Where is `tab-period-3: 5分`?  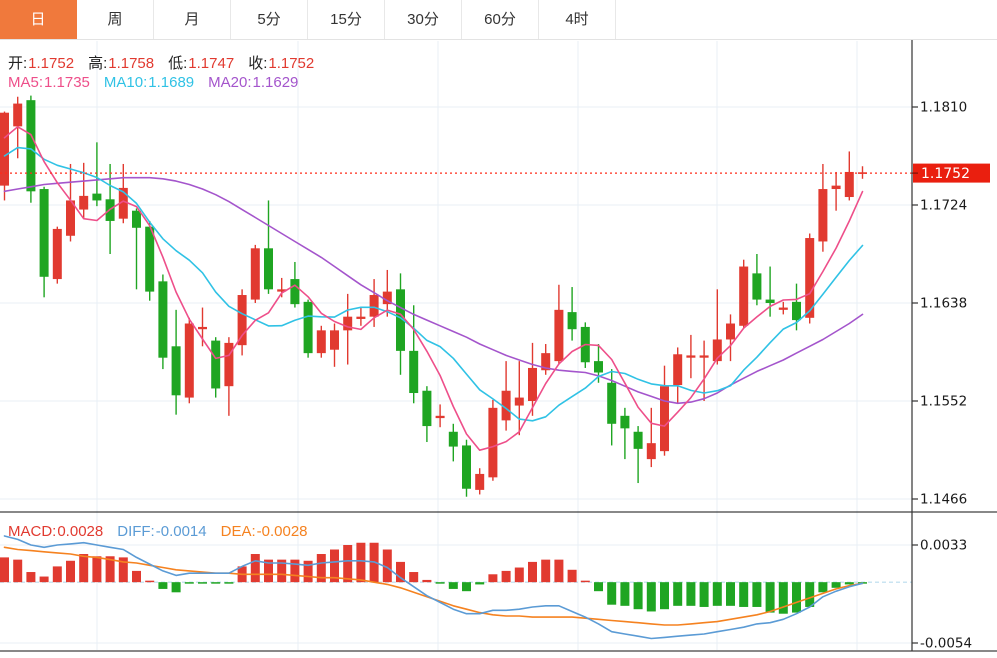
tab-period-3: 5分 is located at coordinates (269, 19).